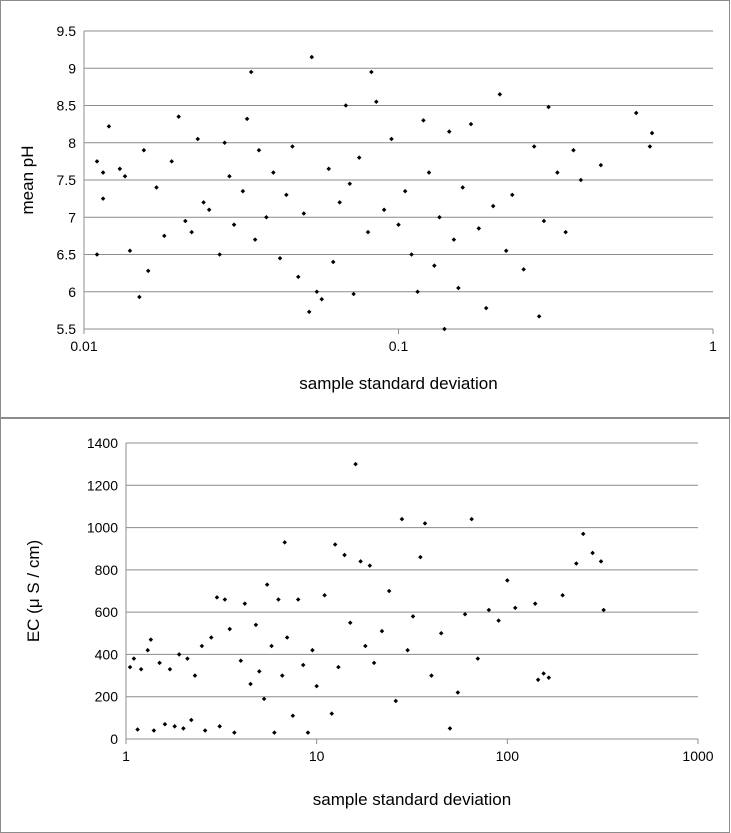 The height and width of the screenshot is (833, 731). I want to click on chart-1-y-tick-label: 600, so click(107, 612).